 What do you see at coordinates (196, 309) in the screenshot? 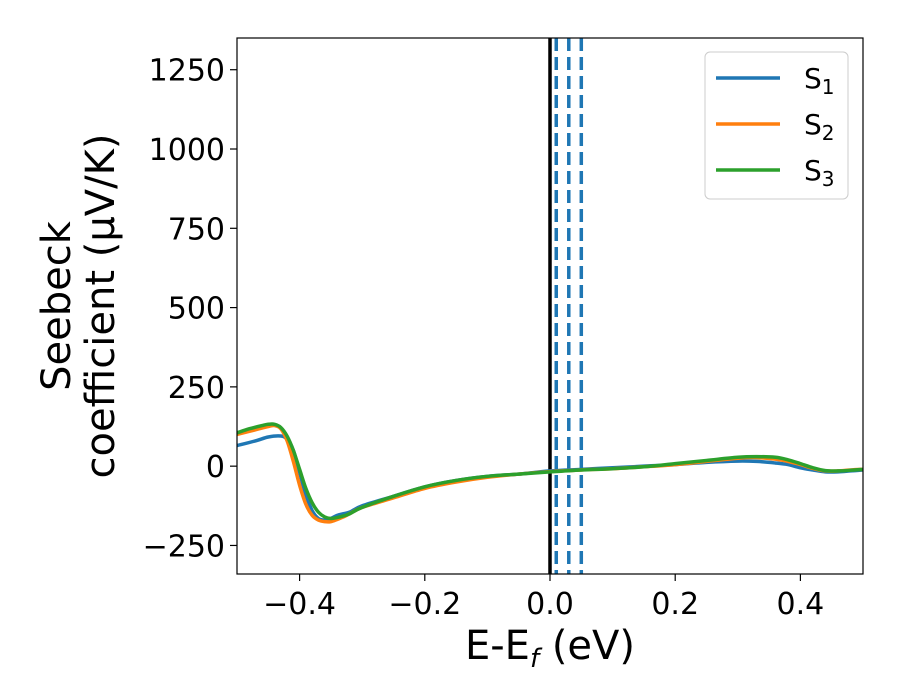
I see `y-tick-label-3: 500` at bounding box center [196, 309].